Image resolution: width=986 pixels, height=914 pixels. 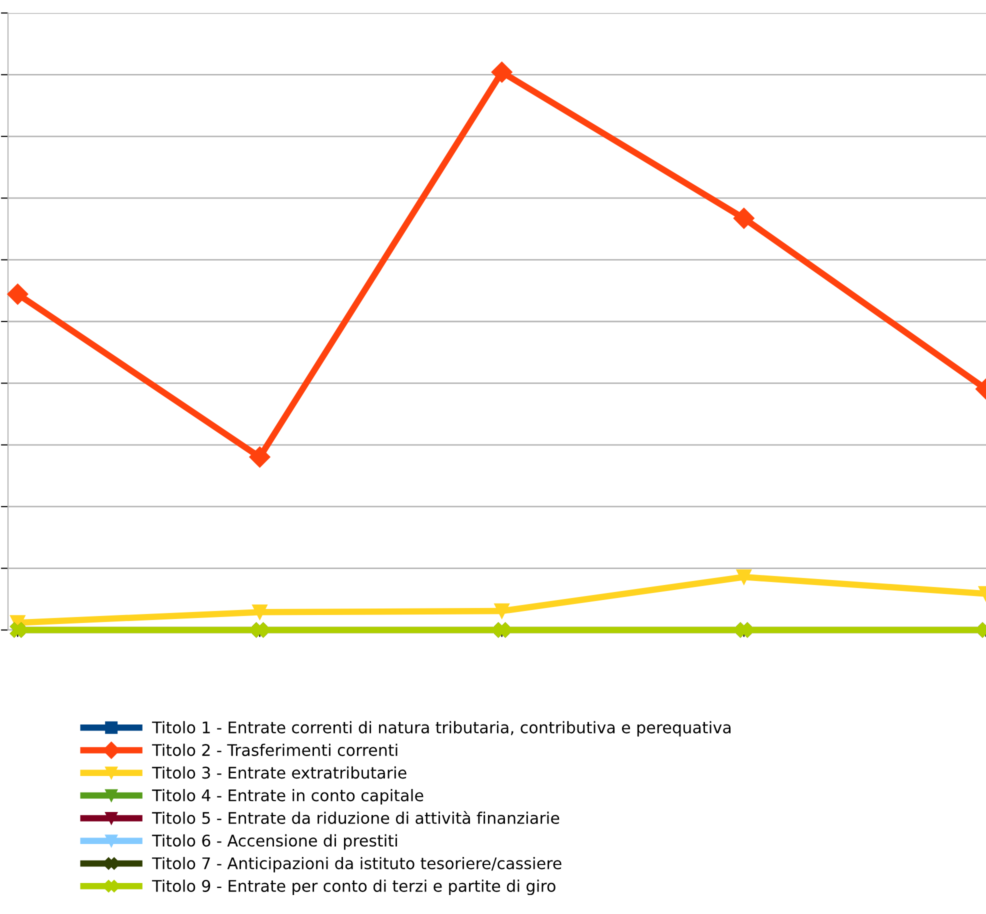 I want to click on legend-label: Titolo 1 - Entrate correnti di natura tributaria, contributiva e perequativa, so click(x=441, y=729).